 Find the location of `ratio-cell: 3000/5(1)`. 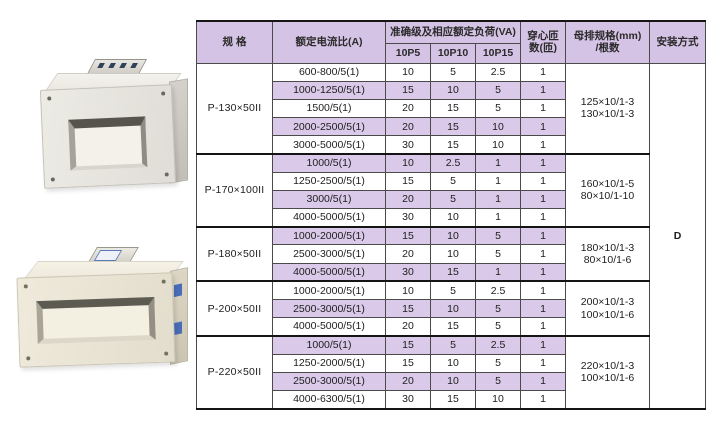

ratio-cell: 3000/5(1) is located at coordinates (329, 199).